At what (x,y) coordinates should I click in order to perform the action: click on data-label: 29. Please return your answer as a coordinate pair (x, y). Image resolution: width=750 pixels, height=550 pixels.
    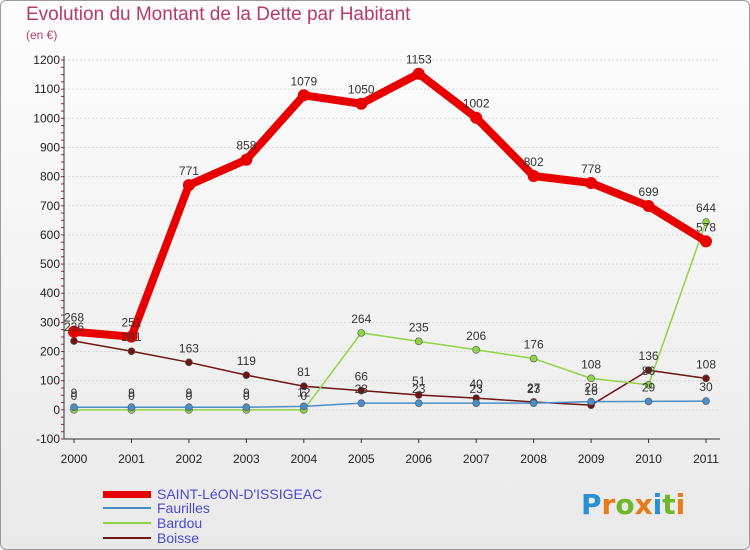
    Looking at the image, I should click on (649, 387).